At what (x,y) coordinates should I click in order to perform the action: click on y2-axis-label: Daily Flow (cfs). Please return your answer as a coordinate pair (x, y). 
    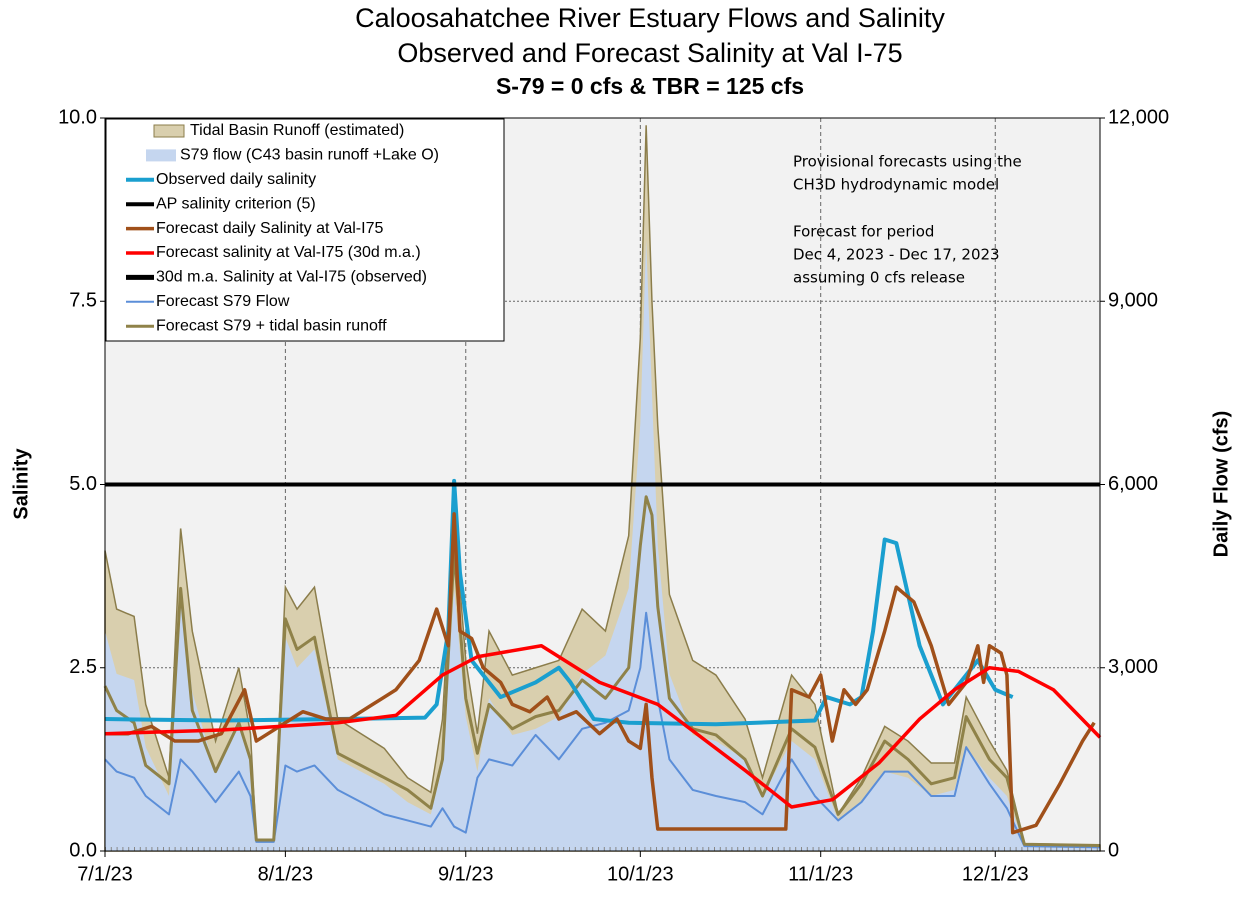
    Looking at the image, I should click on (1221, 484).